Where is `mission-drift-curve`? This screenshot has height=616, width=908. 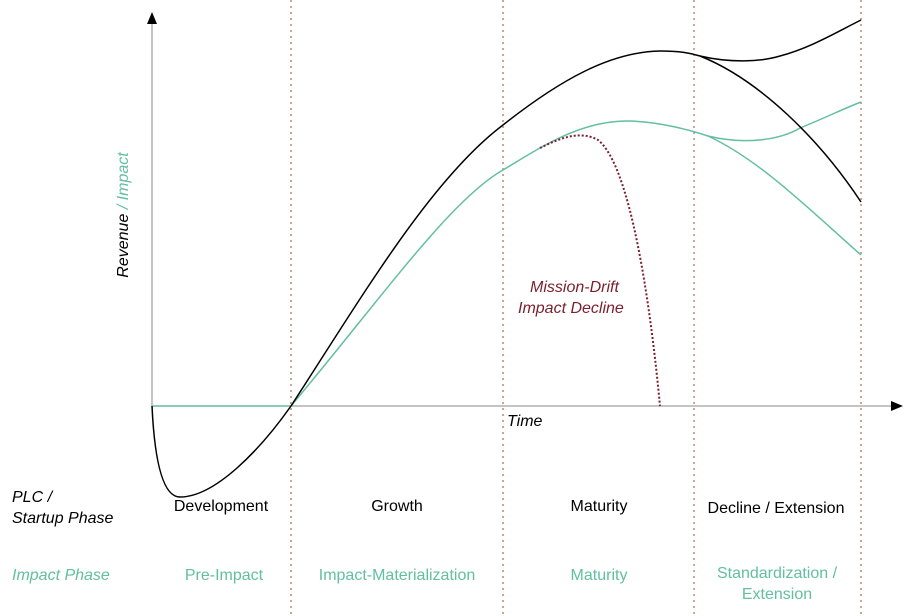
mission-drift-curve is located at coordinates (600, 270).